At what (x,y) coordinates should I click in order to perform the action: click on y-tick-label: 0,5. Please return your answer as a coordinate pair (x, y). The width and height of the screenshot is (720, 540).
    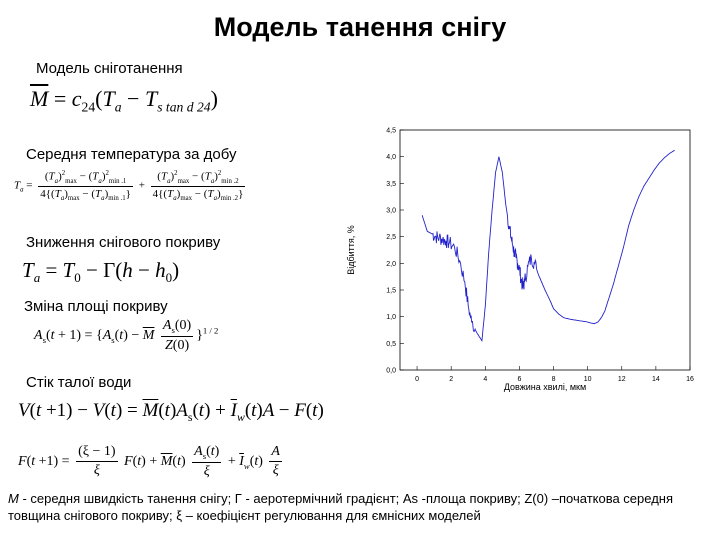
    Looking at the image, I should click on (391, 344).